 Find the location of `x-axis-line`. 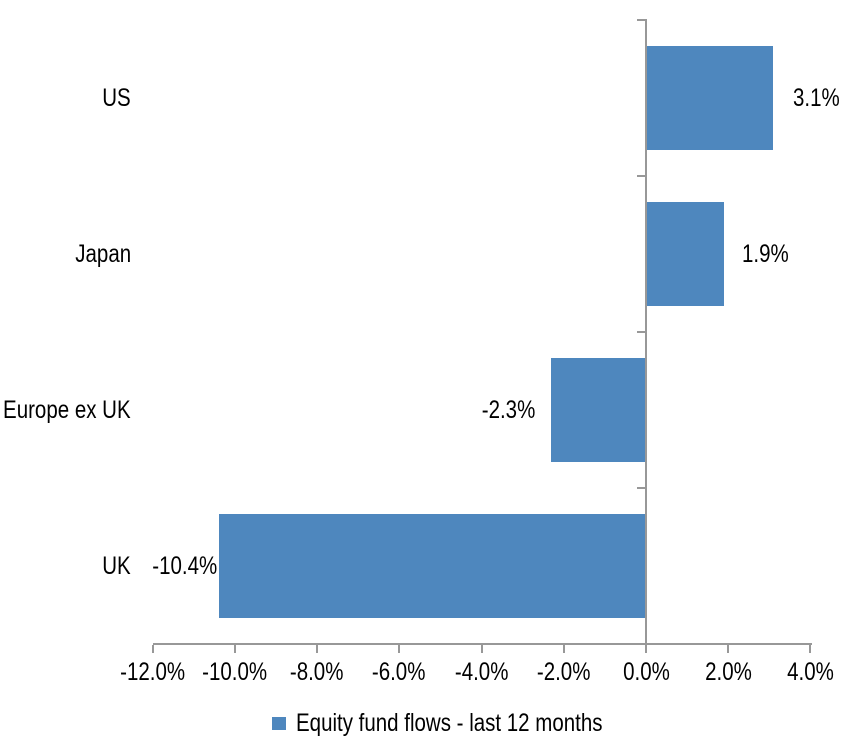

x-axis-line is located at coordinates (482, 644).